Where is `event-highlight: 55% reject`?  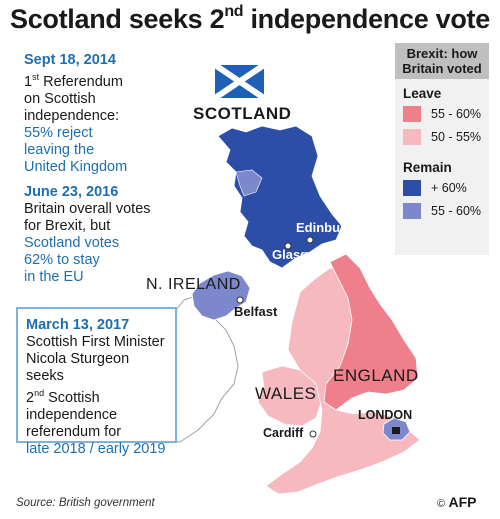
event-highlight: 55% reject is located at coordinates (58, 132).